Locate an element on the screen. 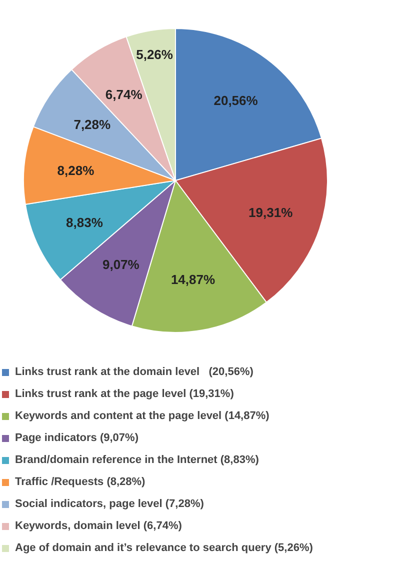 The height and width of the screenshot is (563, 419). data-label: 8,83% is located at coordinates (85, 222).